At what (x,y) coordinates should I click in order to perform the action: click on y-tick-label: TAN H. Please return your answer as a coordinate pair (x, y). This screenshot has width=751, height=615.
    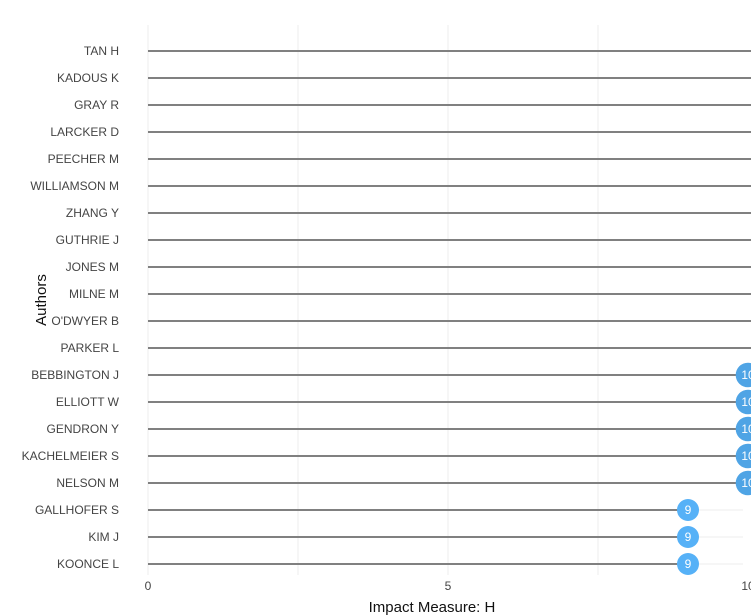
    Looking at the image, I should click on (101, 51).